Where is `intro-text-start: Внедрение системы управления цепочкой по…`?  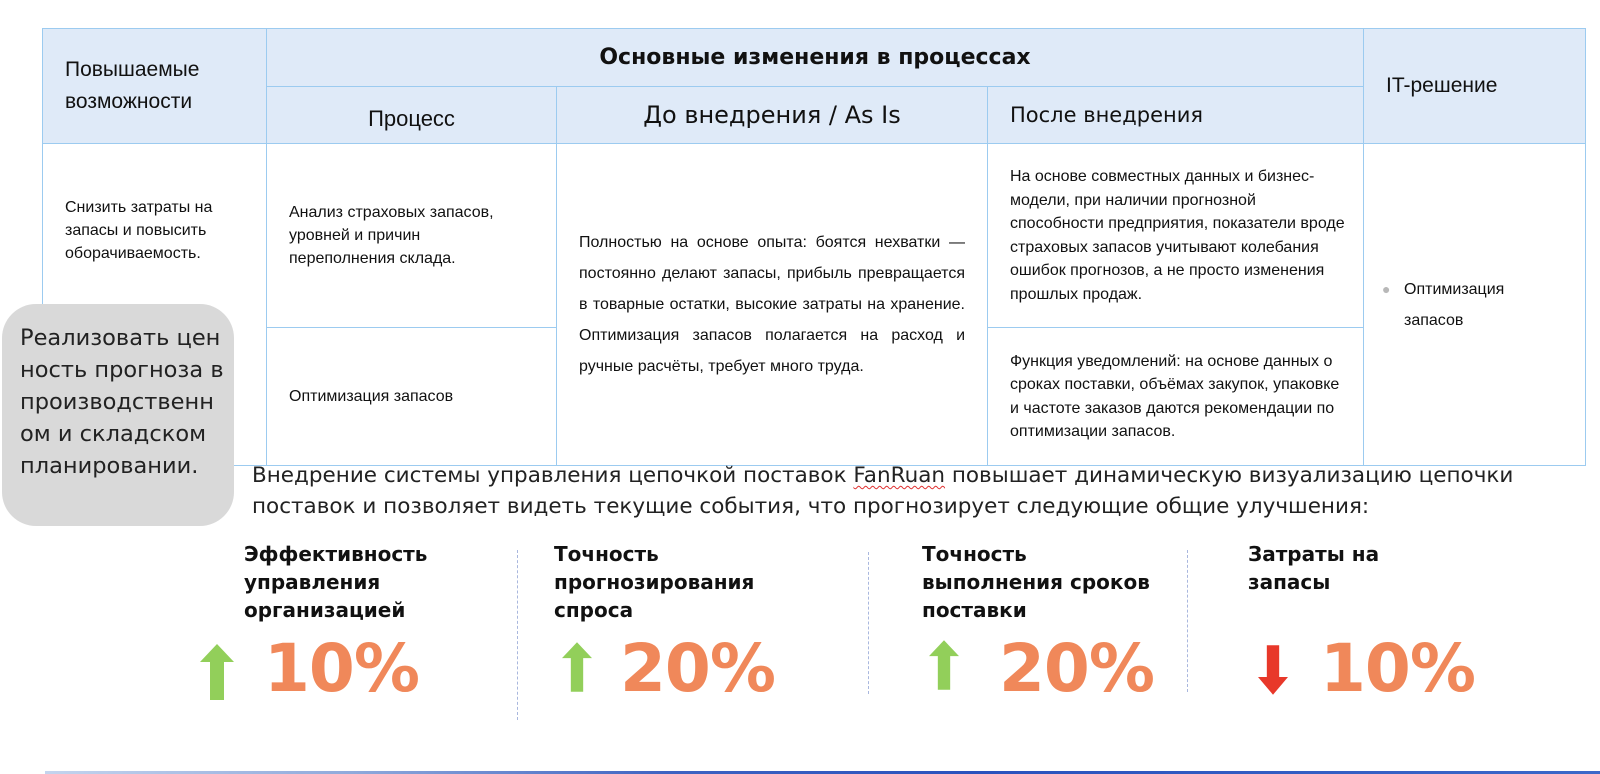 intro-text-start: Внедрение системы управления цепочкой по… is located at coordinates (553, 475).